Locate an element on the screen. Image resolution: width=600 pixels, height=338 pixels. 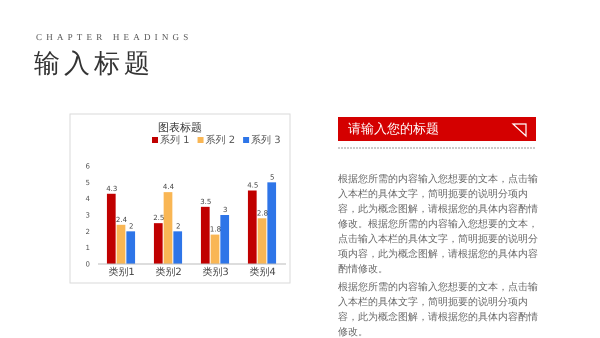
text: 请输入您的标题 is located at coordinates (393, 129).